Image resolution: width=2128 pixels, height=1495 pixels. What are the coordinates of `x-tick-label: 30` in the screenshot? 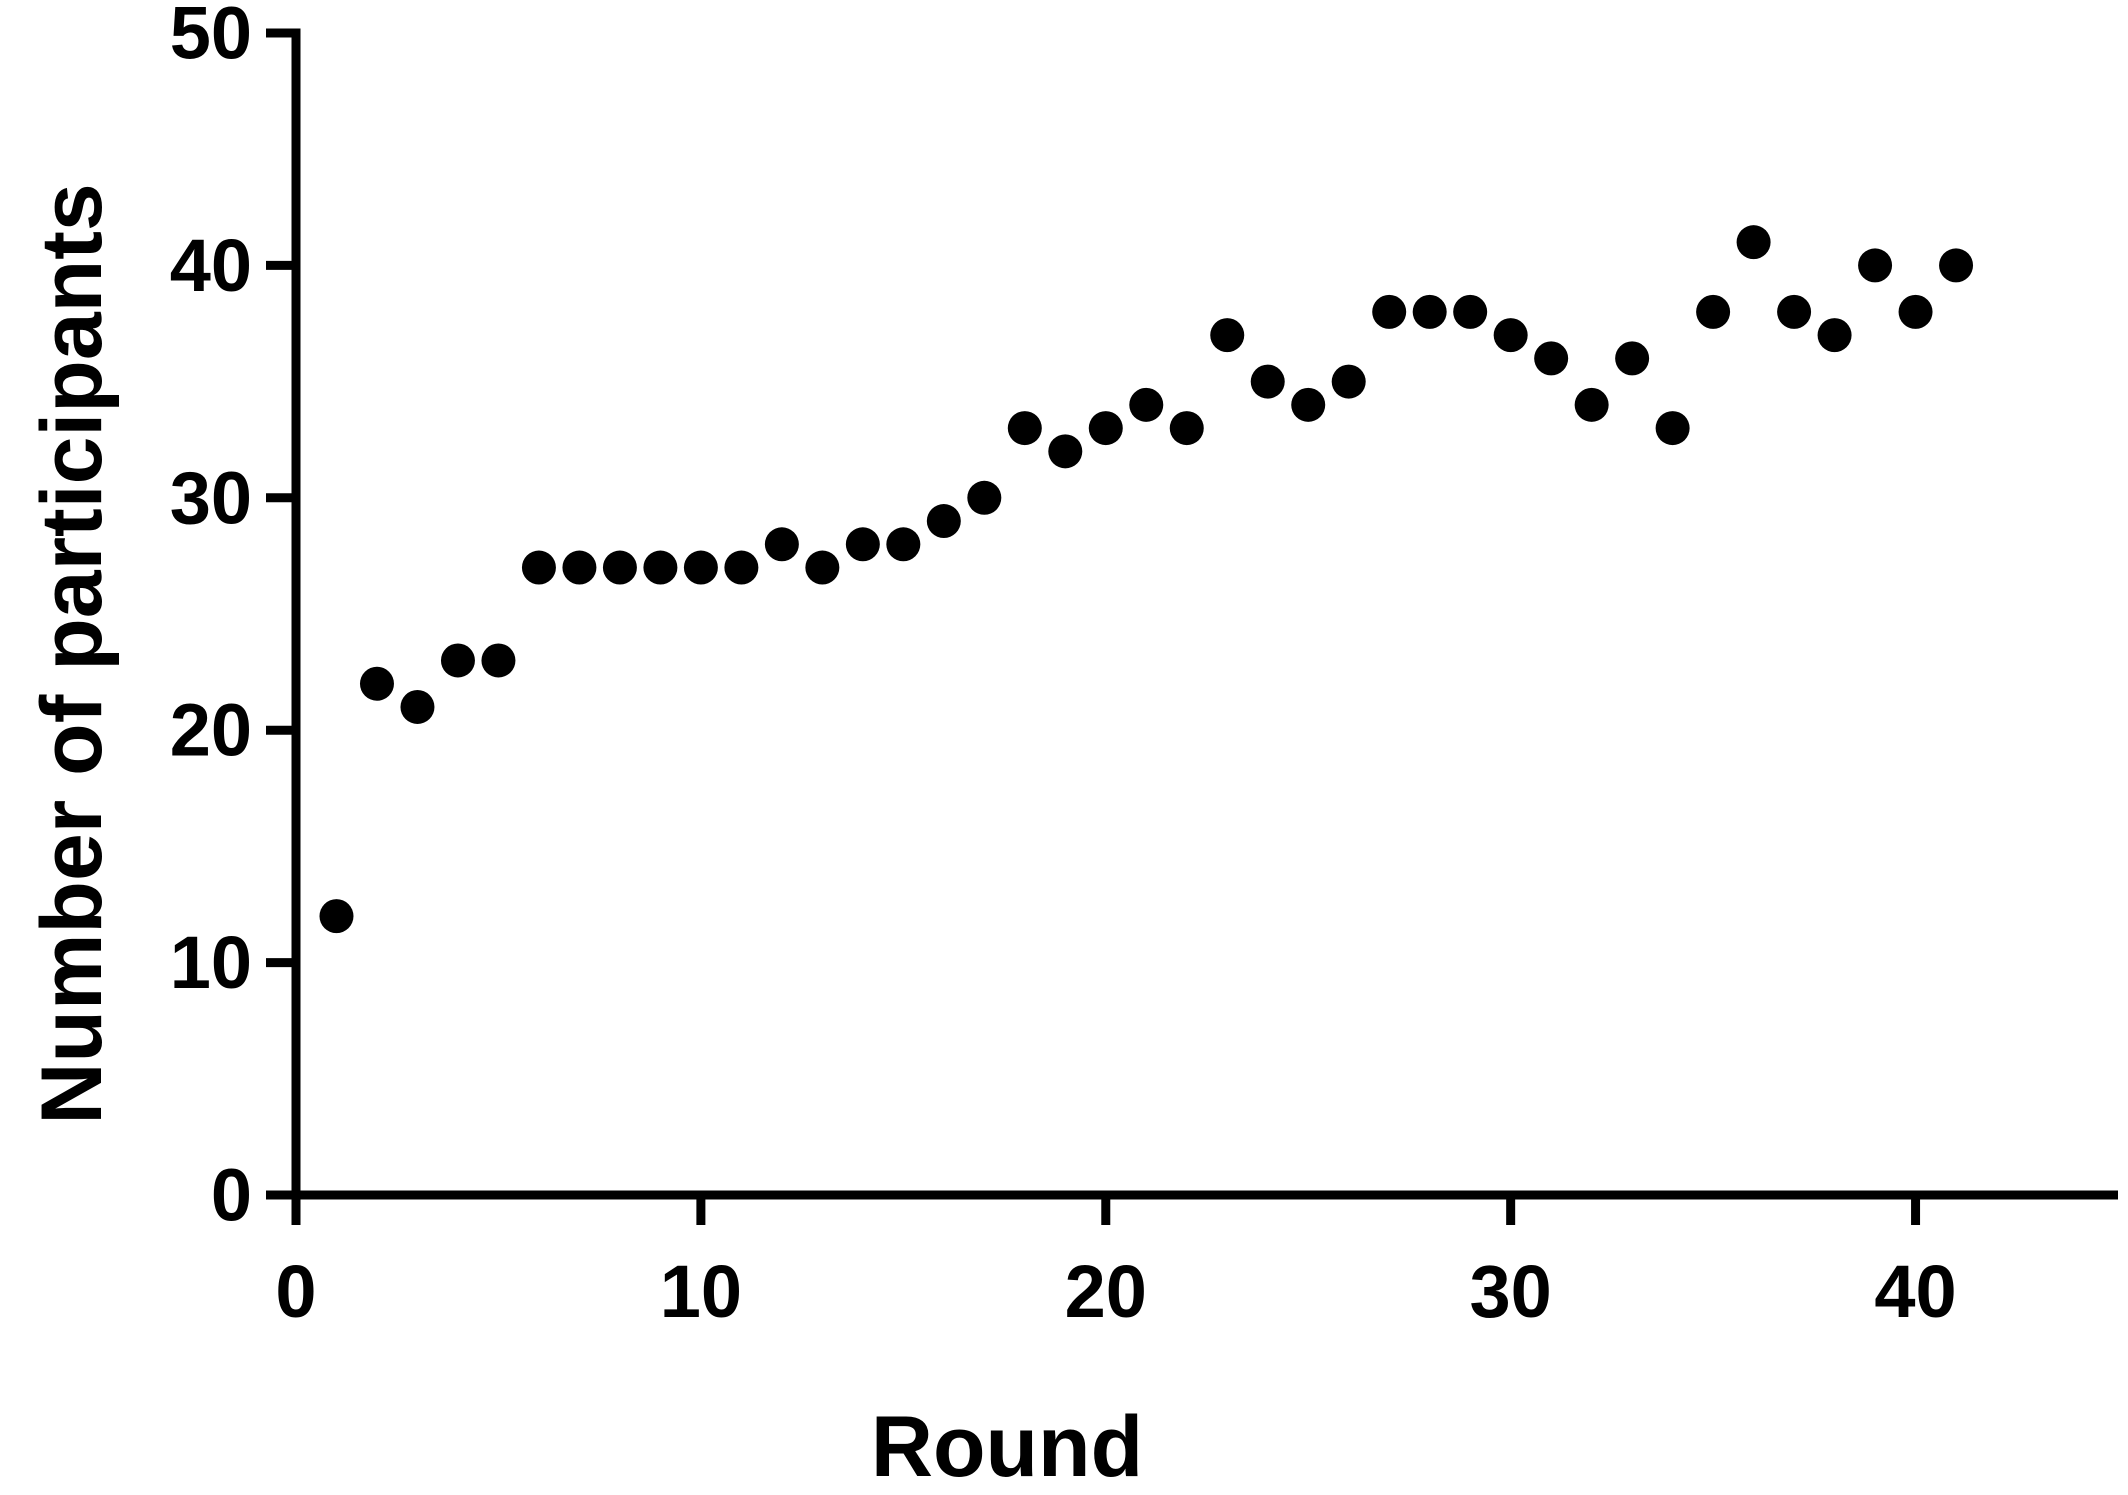 It's located at (1511, 1291).